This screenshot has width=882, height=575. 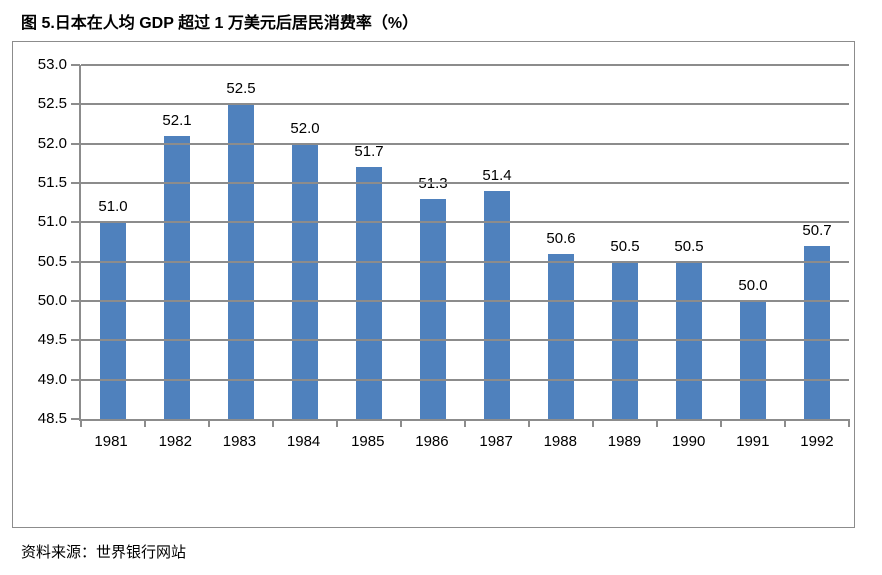 What do you see at coordinates (496, 441) in the screenshot?
I see `x-axis-label: 1987` at bounding box center [496, 441].